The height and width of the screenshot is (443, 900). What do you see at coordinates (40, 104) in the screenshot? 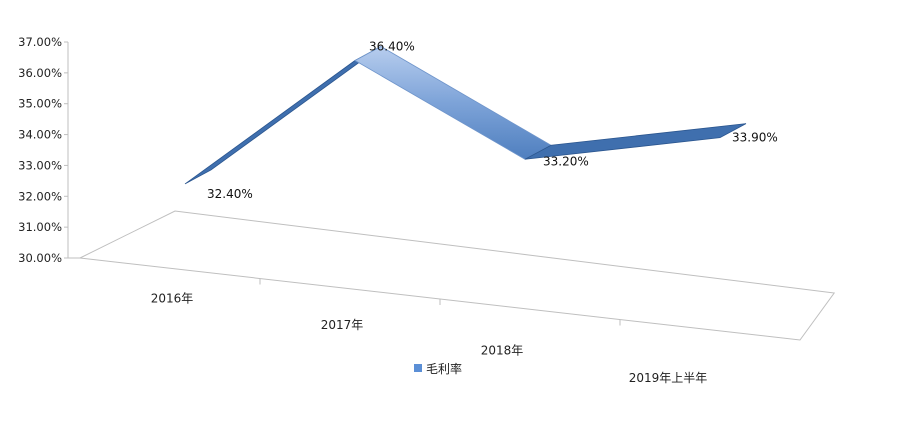
I see `y-tick-label: 35.00%` at bounding box center [40, 104].